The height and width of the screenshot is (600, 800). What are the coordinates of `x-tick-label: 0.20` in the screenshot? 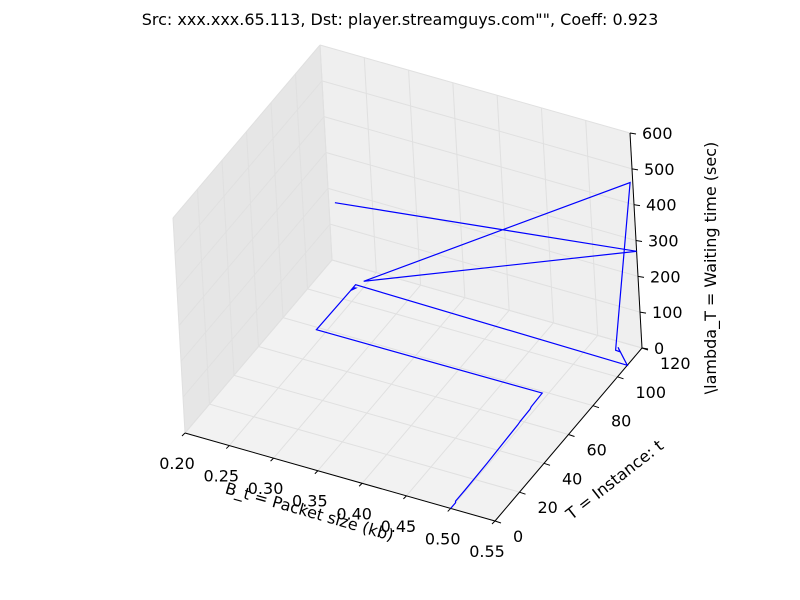 It's located at (177, 463).